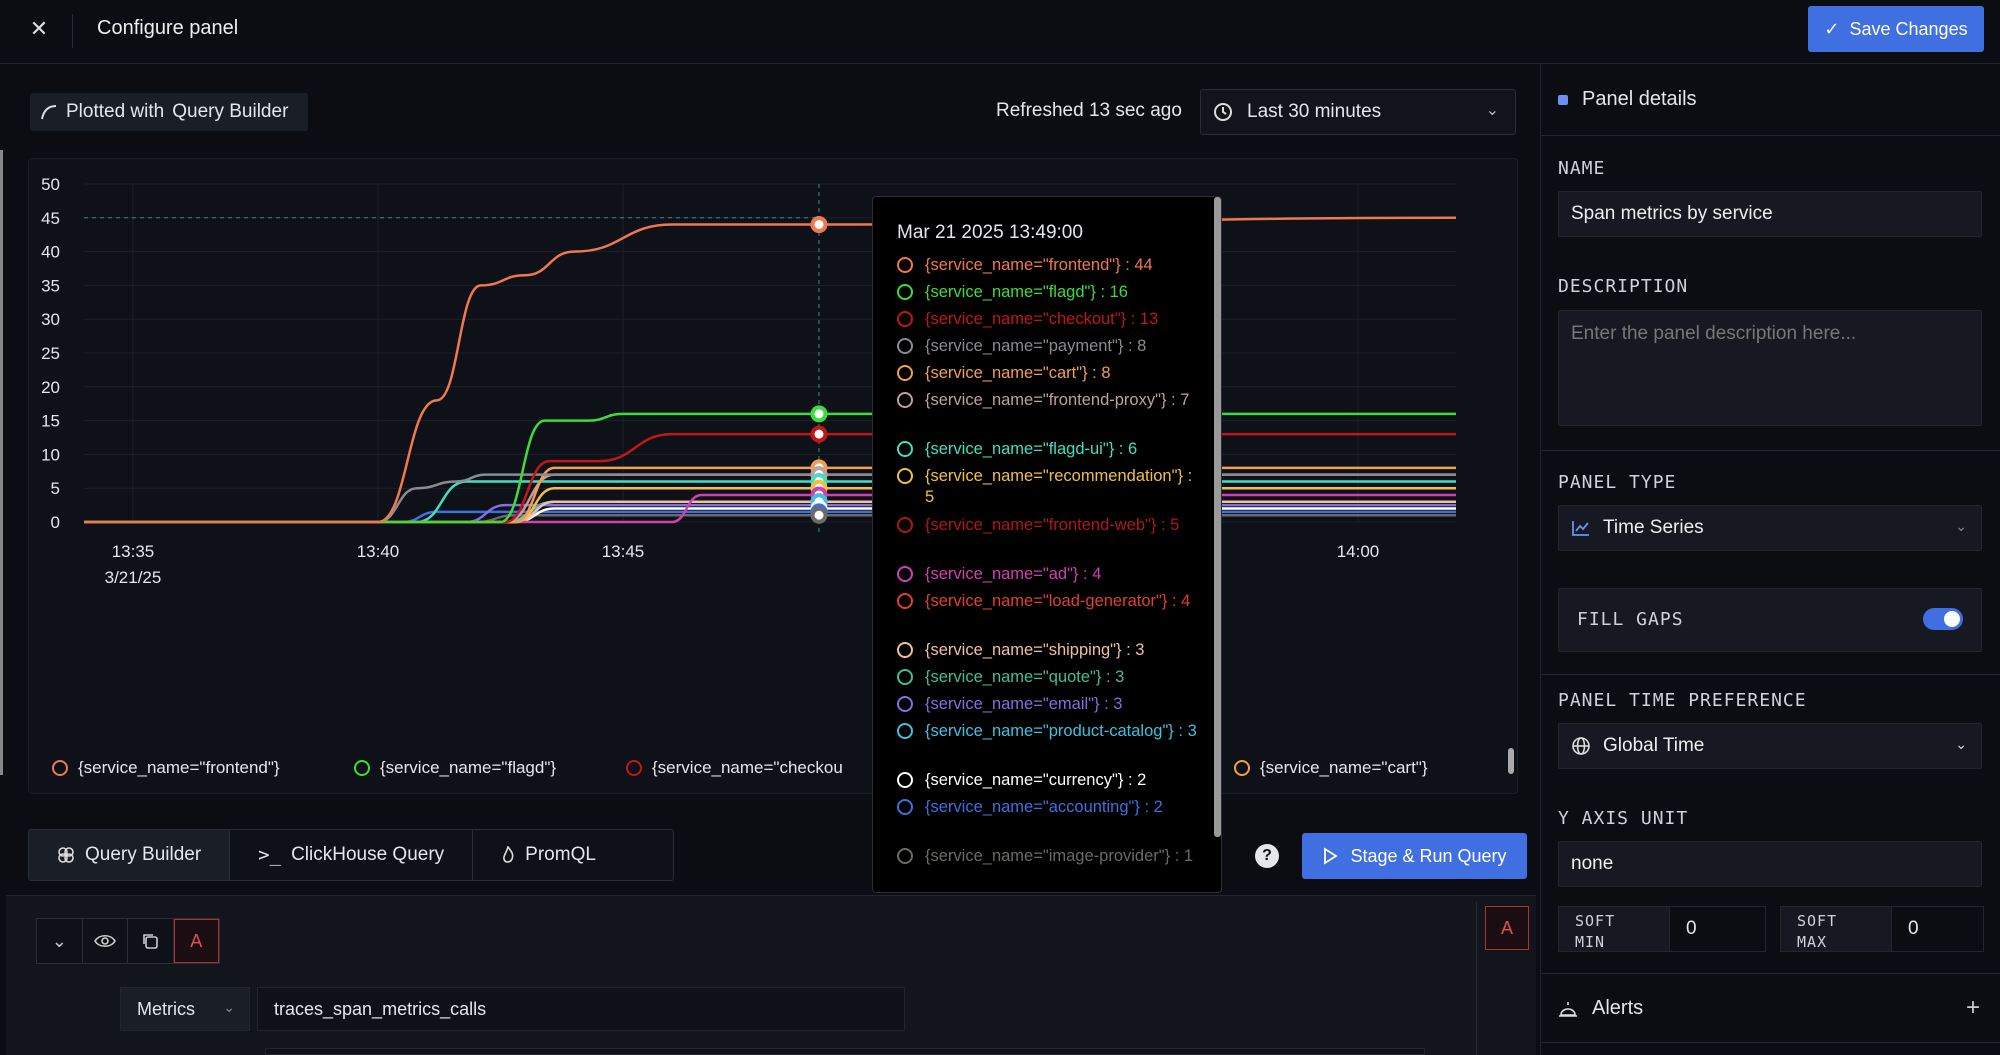 Image resolution: width=2000 pixels, height=1055 pixels. What do you see at coordinates (1582, 168) in the screenshot?
I see `name-label: NAME` at bounding box center [1582, 168].